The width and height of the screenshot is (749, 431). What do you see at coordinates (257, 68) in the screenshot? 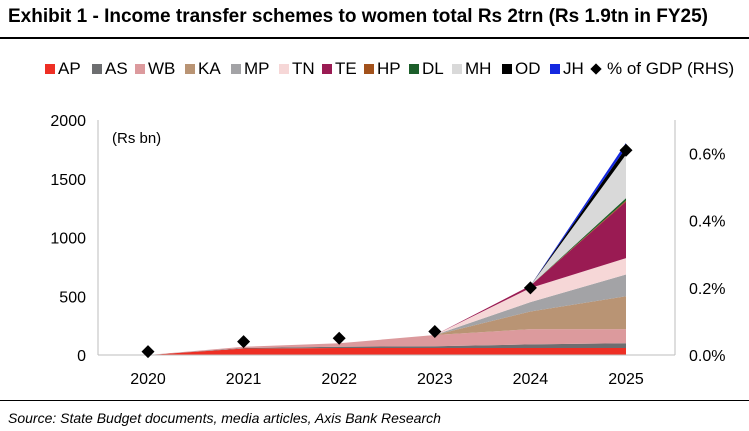
I see `legend-label: MP` at bounding box center [257, 68].